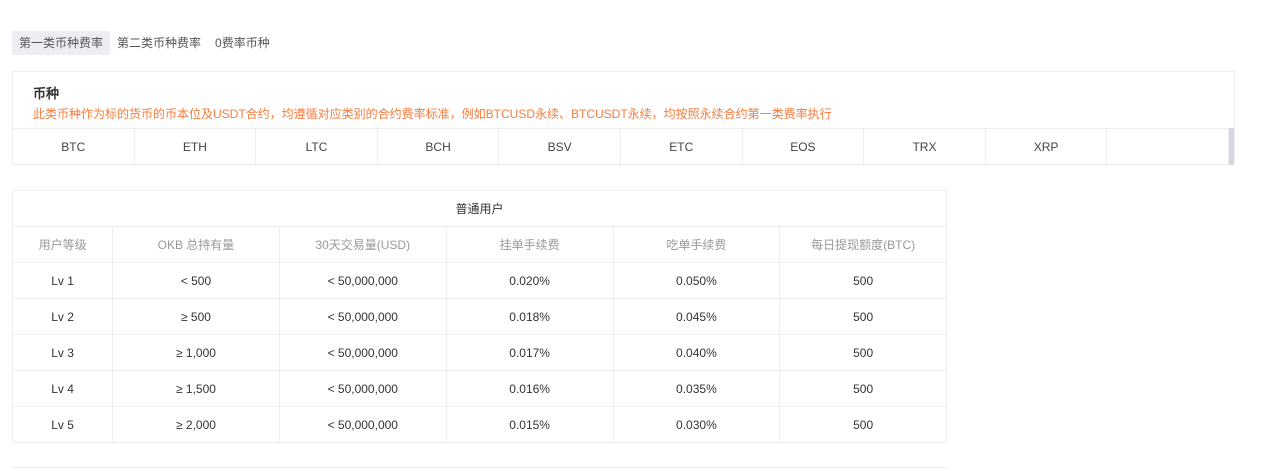  Describe the element at coordinates (1168, 147) in the screenshot. I see `coin-cell` at that location.